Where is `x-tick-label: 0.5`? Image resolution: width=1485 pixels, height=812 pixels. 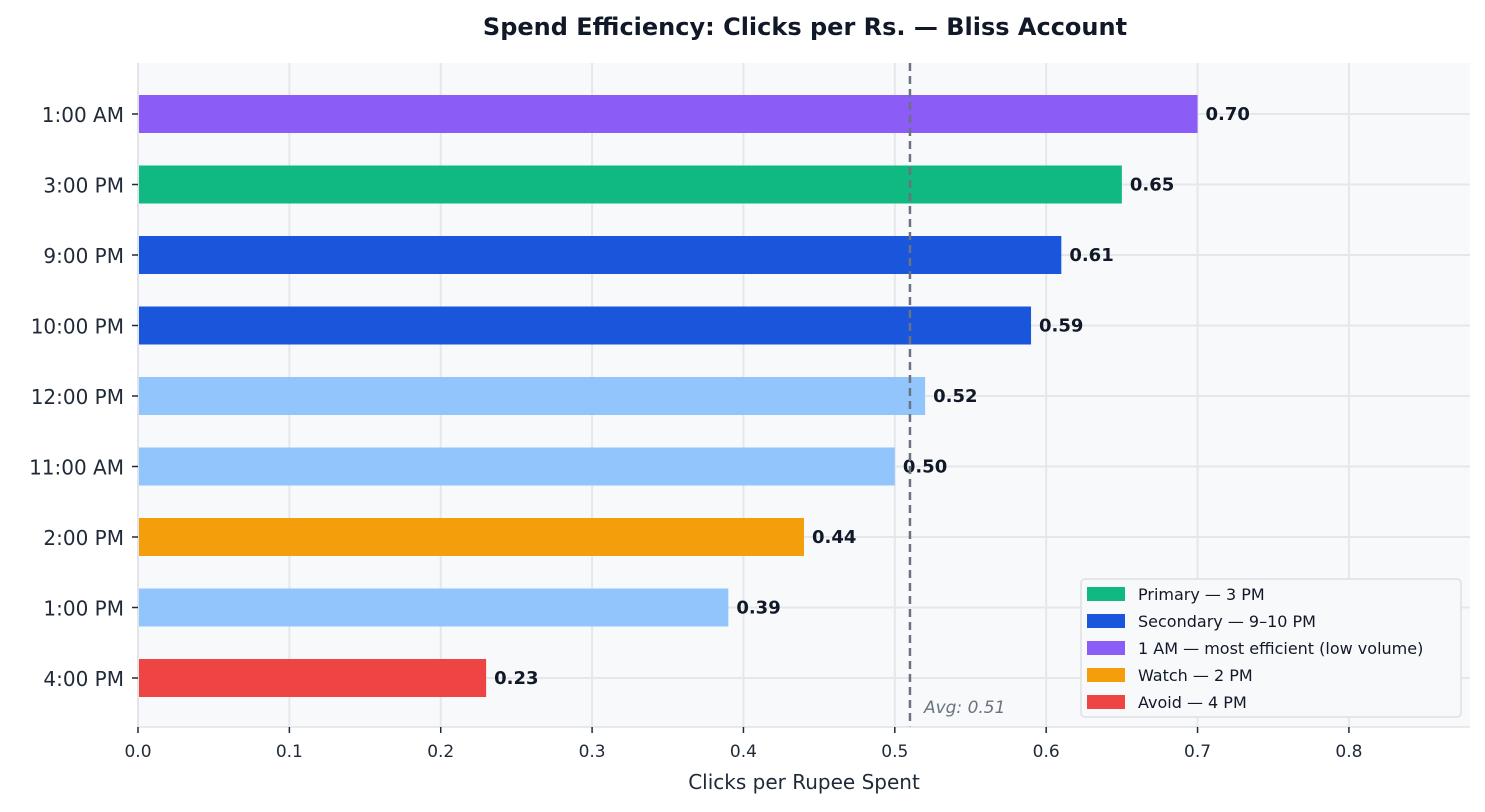 x-tick-label: 0.5 is located at coordinates (894, 752).